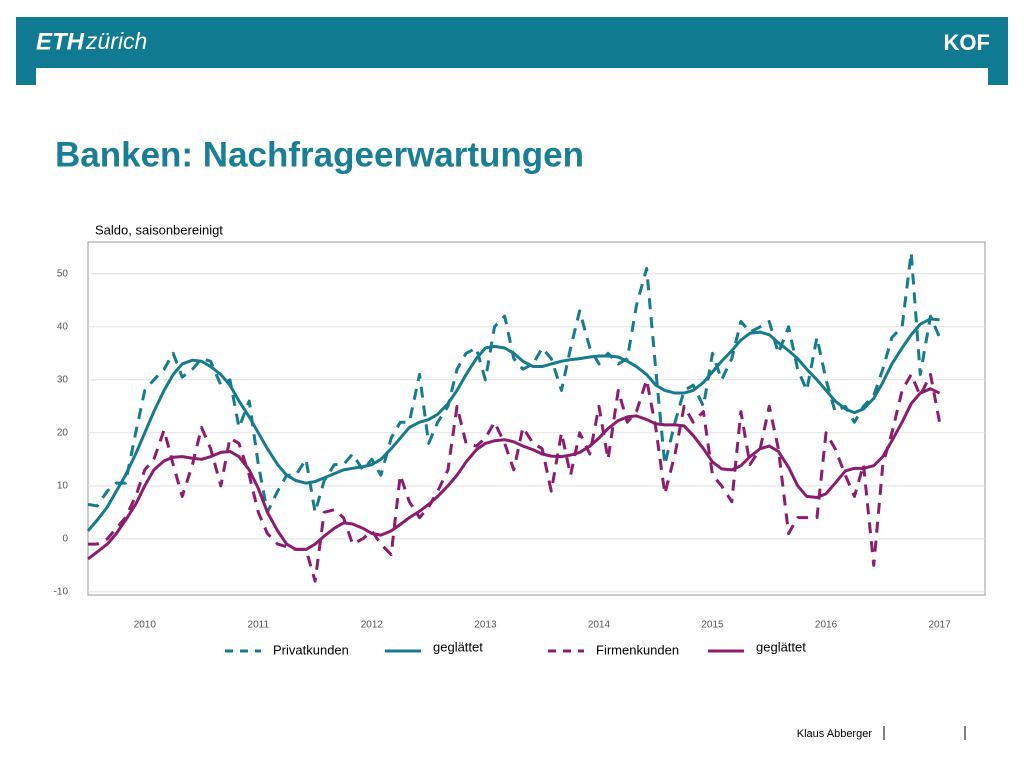 This screenshot has width=1024, height=768. I want to click on y-tick-label: 30, so click(63, 379).